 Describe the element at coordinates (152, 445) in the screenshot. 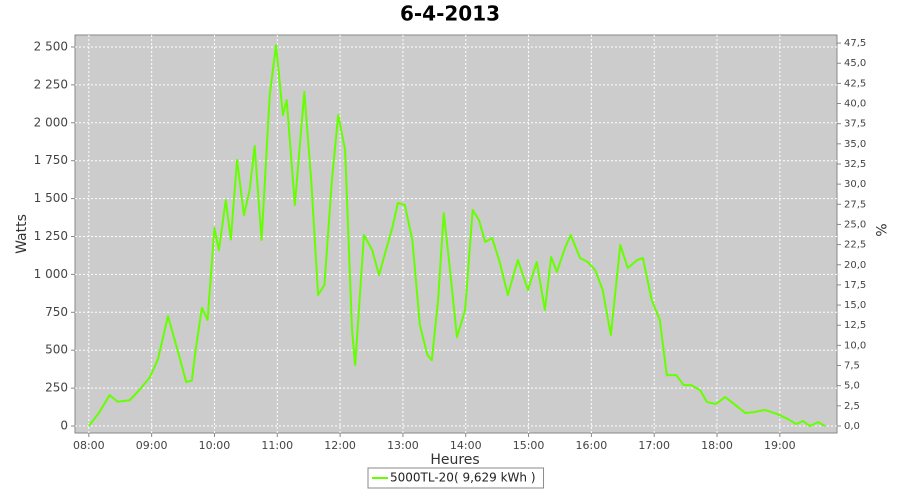

I see `x-tick-label: 09:00` at that location.